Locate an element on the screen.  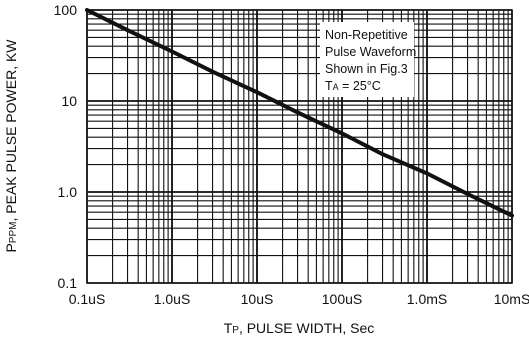
y-tick-label: 0.1 is located at coordinates (68, 283).